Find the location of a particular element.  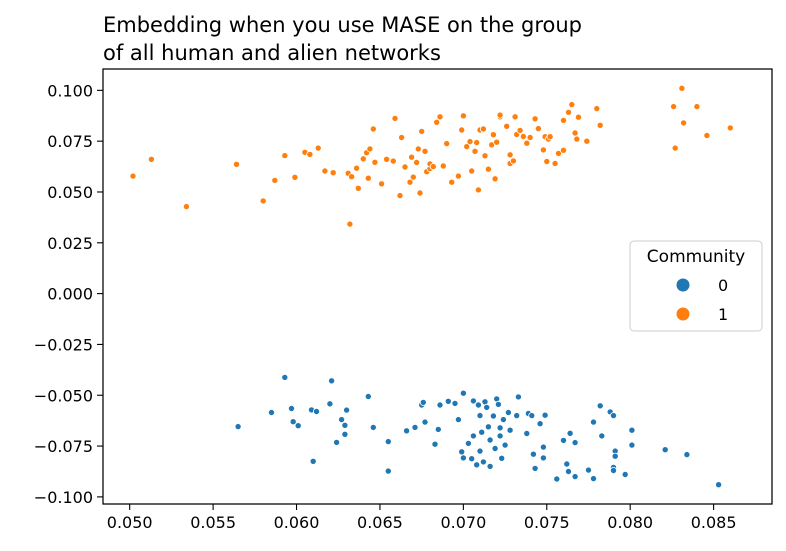

y-tick-label: 0.050 is located at coordinates (70, 192).